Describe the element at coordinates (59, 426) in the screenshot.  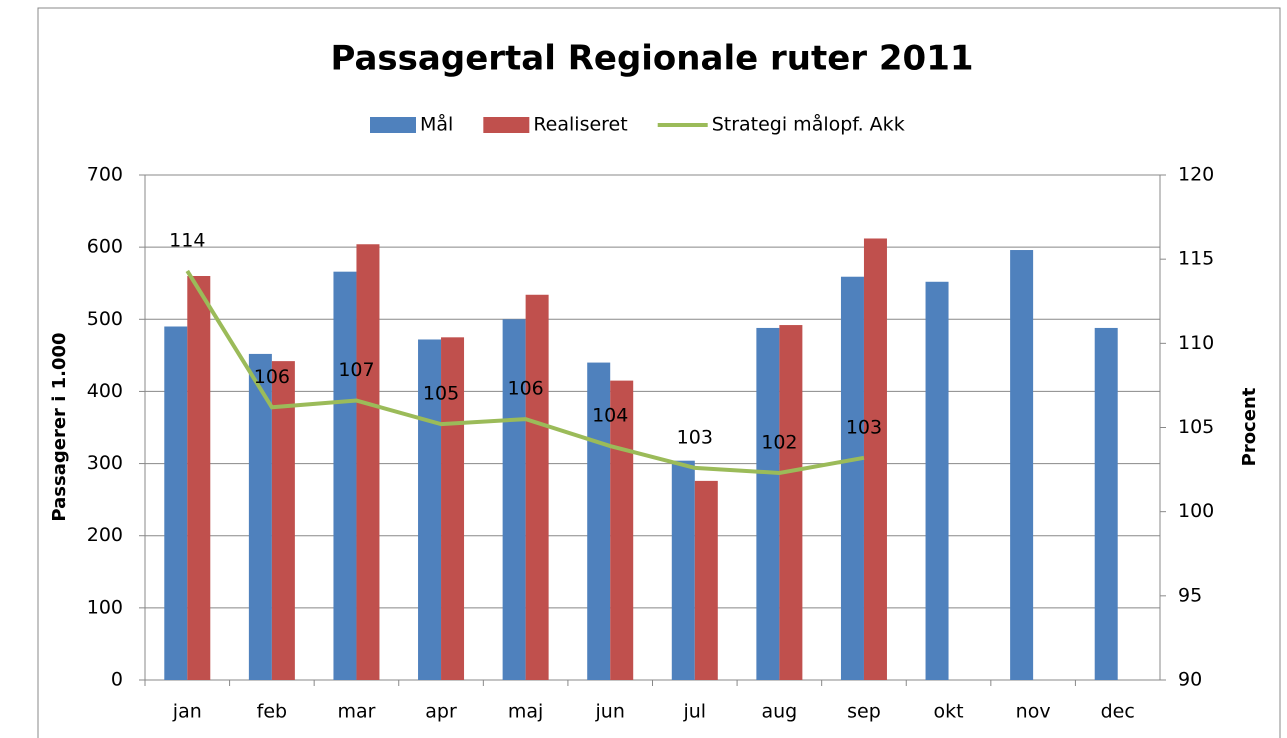
I see `y-axis-title: Passagerer i 1.000` at that location.